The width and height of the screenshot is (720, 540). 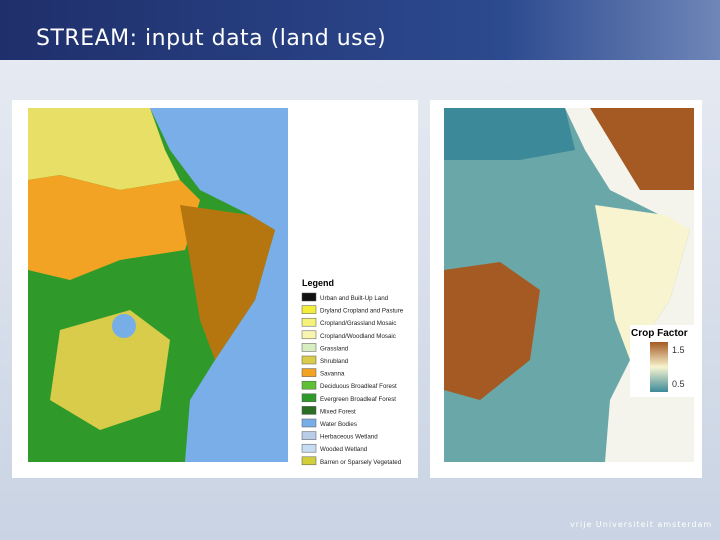 What do you see at coordinates (211, 38) in the screenshot?
I see `slide-title: STREAM: input data (land use)` at bounding box center [211, 38].